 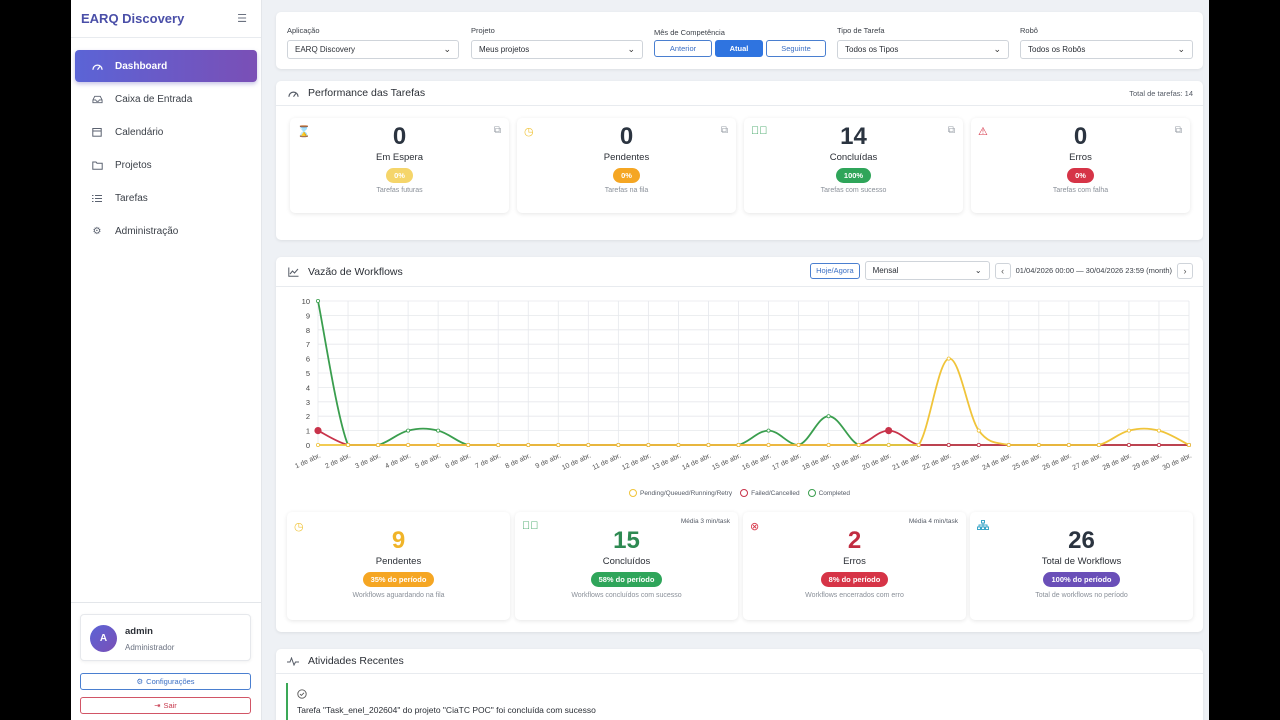 I want to click on settings-button: ⚙ Configurações, so click(x=165, y=681).